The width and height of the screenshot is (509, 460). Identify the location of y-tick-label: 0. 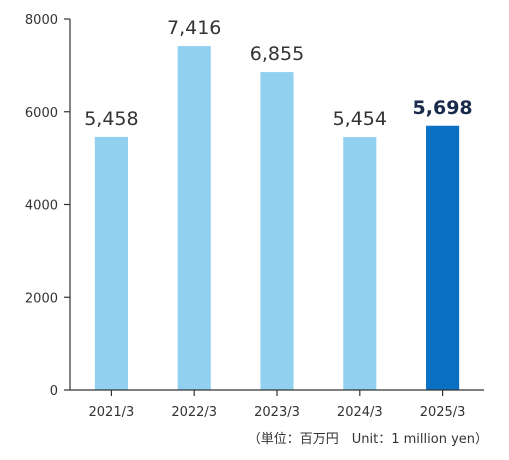
(54, 391).